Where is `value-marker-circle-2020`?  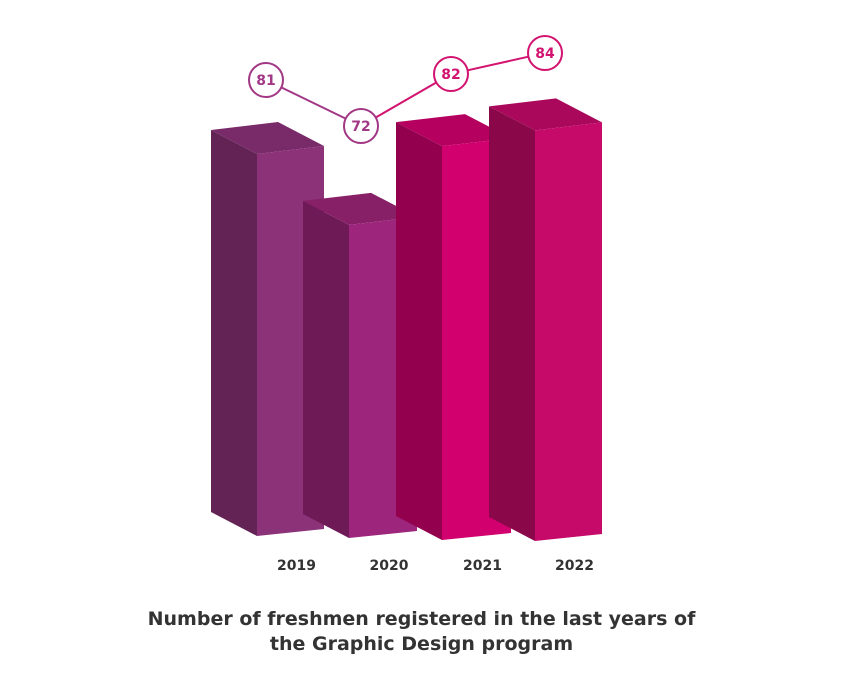 value-marker-circle-2020 is located at coordinates (361, 126).